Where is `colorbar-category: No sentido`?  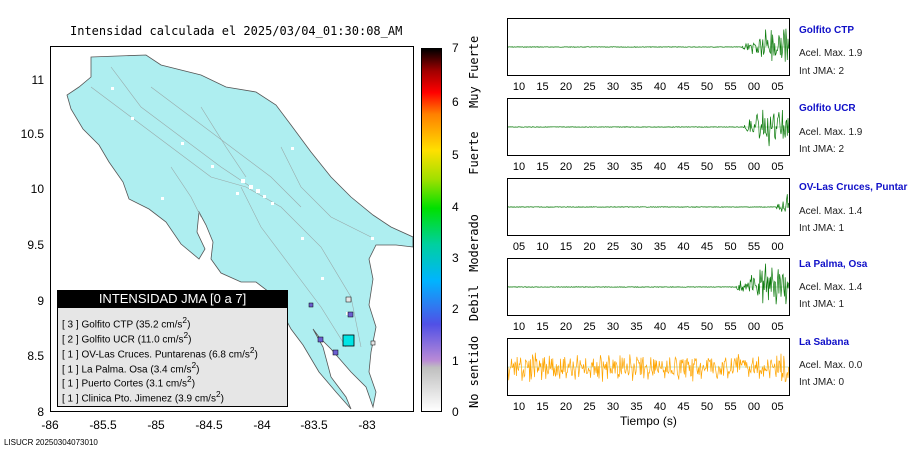
colorbar-category: No sentido is located at coordinates (474, 371).